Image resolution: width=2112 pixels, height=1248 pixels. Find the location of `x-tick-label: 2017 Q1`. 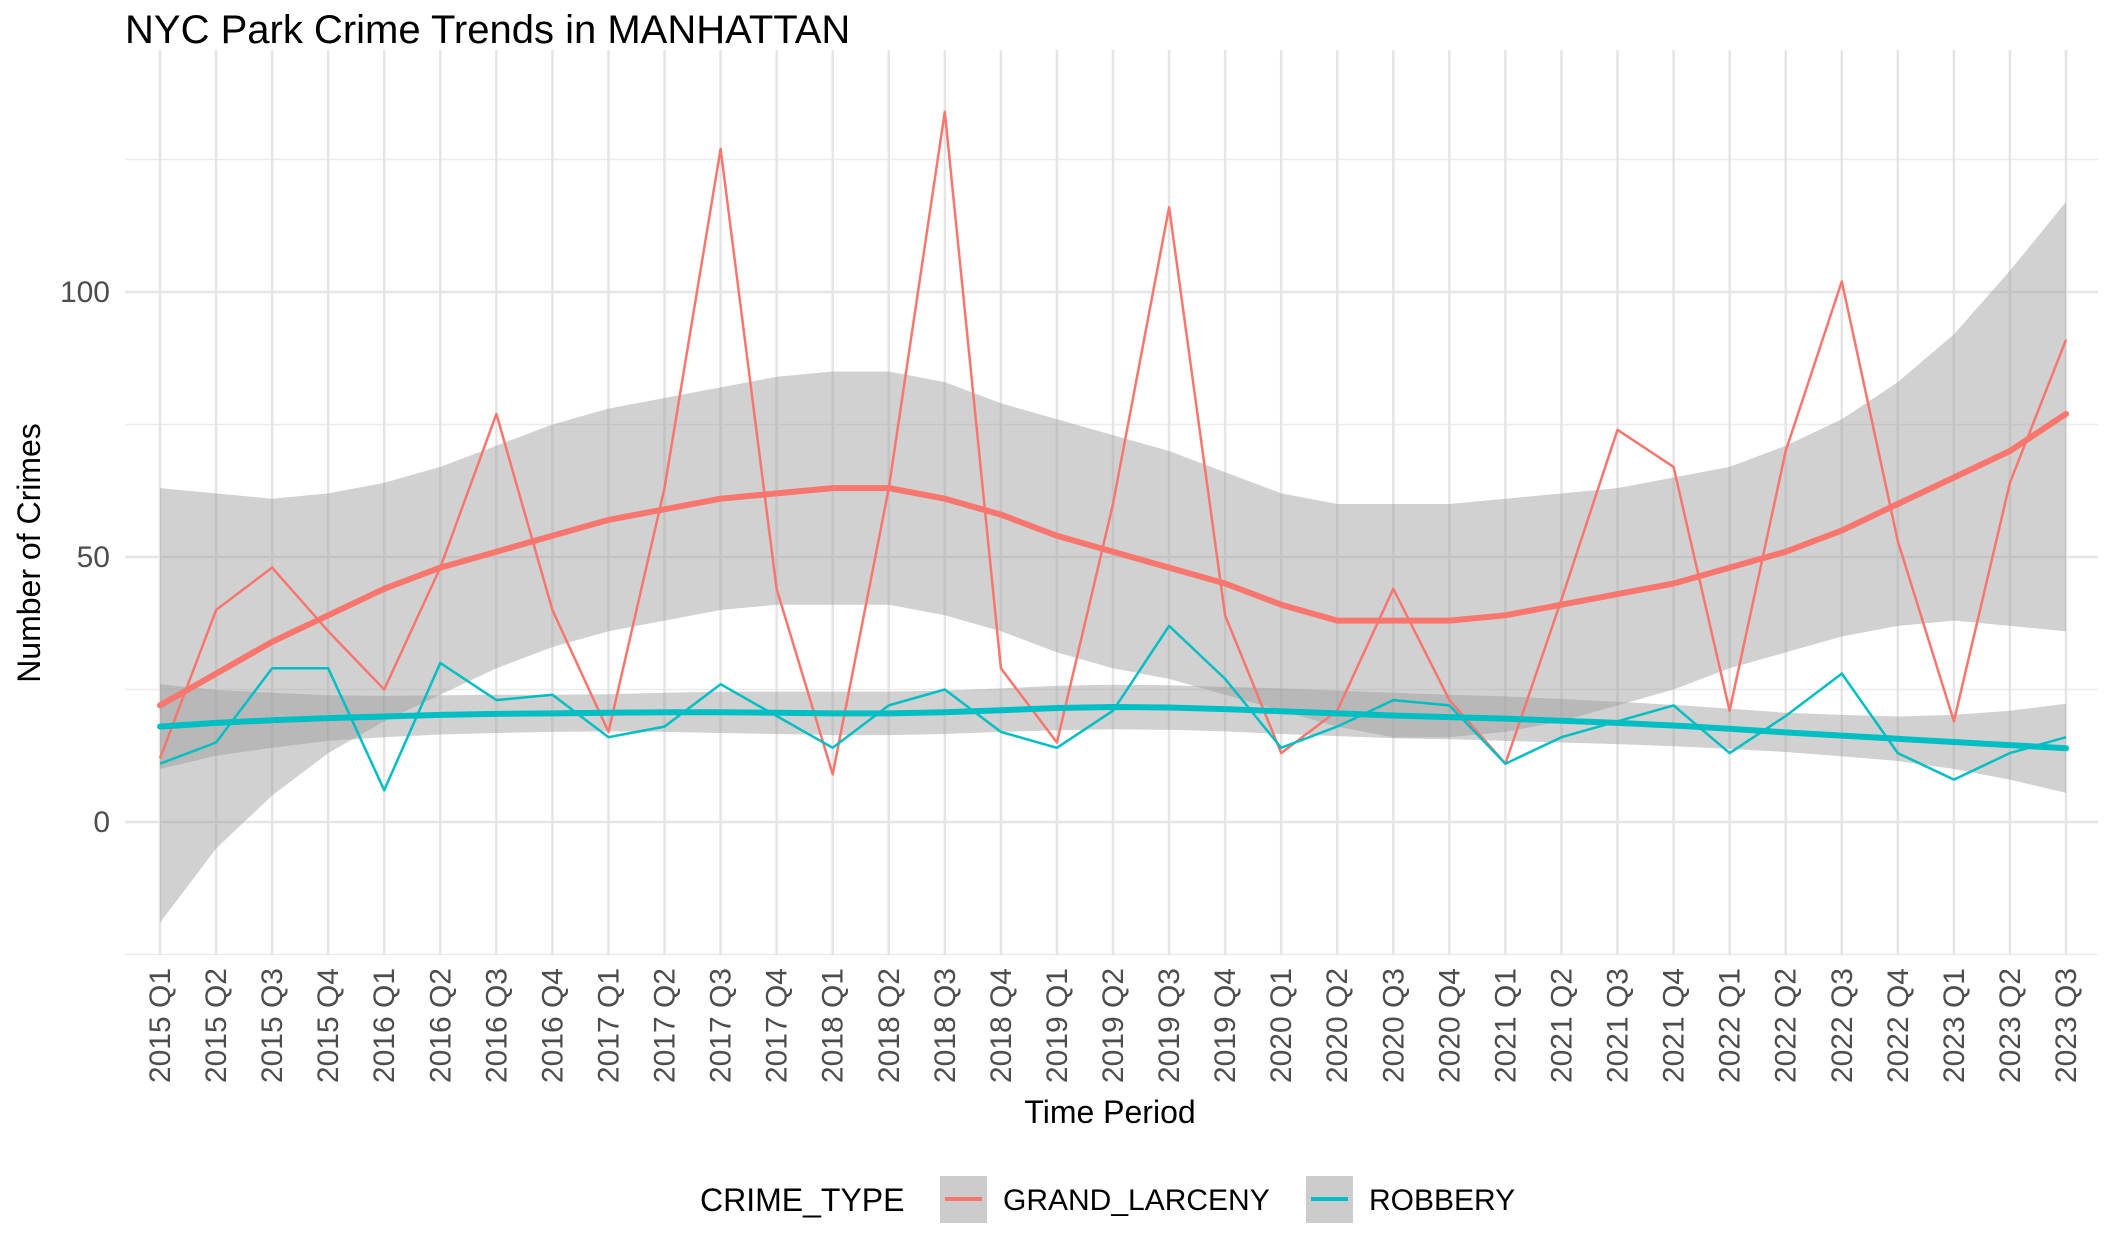

x-tick-label: 2017 Q1 is located at coordinates (608, 1025).